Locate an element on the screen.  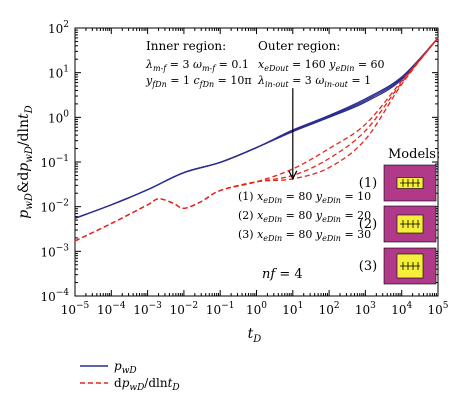
y-axis-label: pwD&dpwD/dlntD is located at coordinates (25, 161).